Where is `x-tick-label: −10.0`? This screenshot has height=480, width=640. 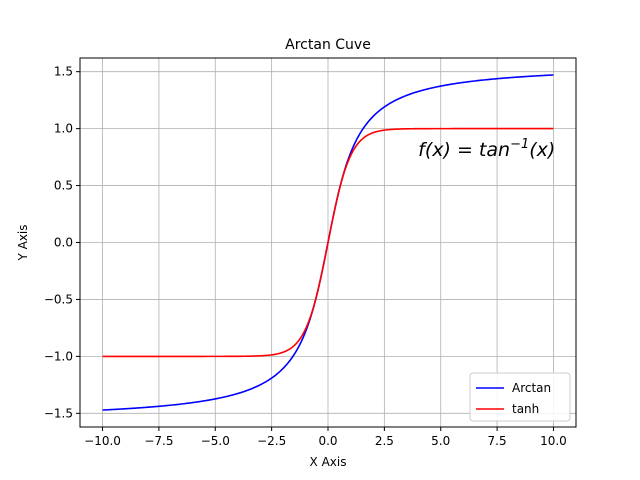 x-tick-label: −10.0 is located at coordinates (102, 441).